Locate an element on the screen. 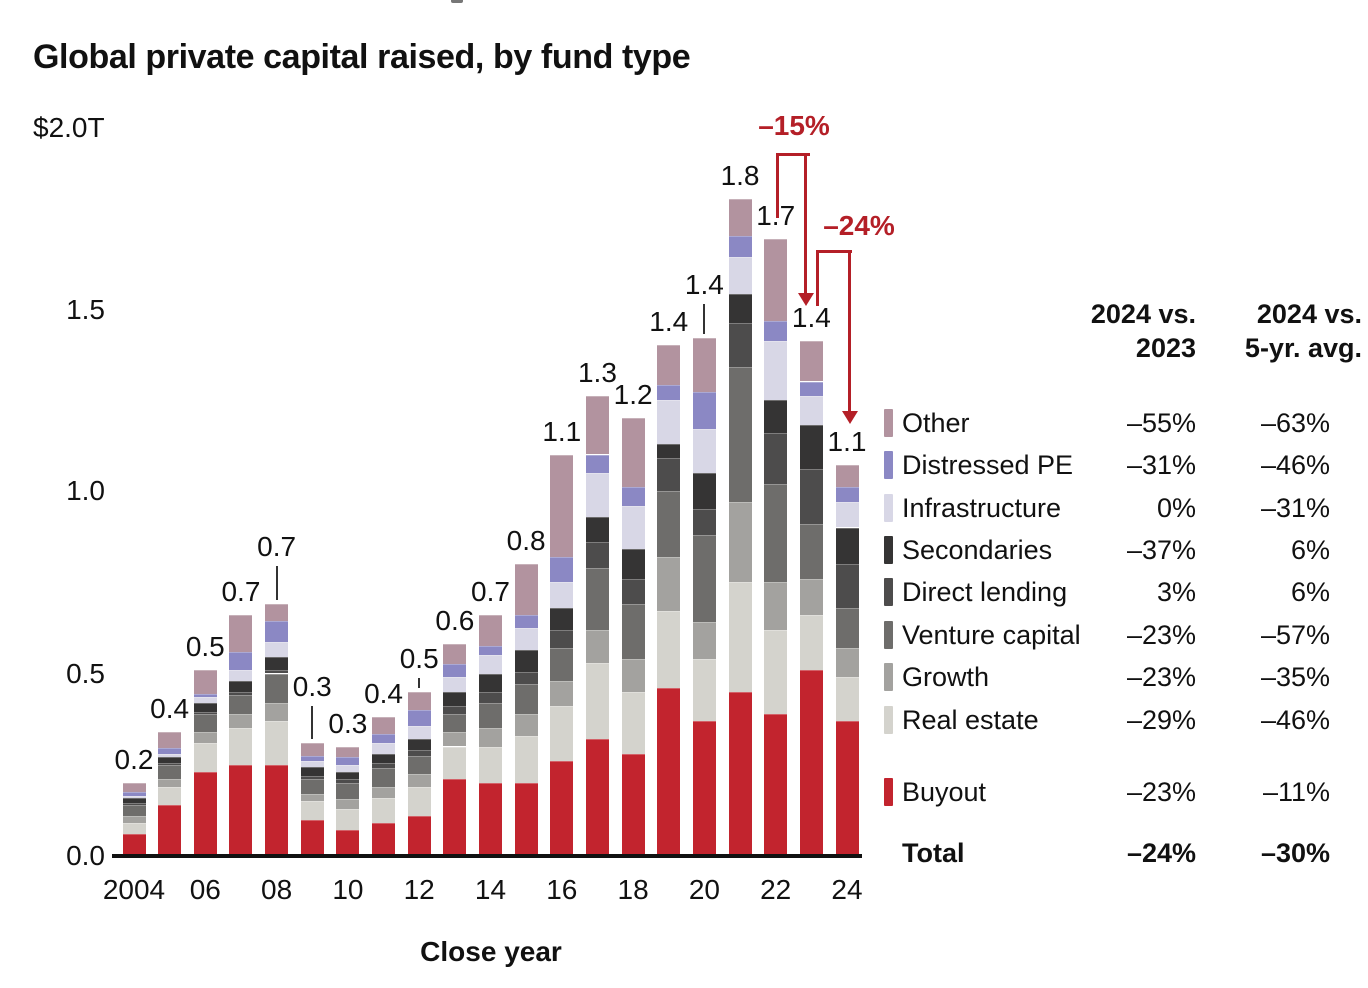  bar-segment-buyout-2012 is located at coordinates (419, 835).